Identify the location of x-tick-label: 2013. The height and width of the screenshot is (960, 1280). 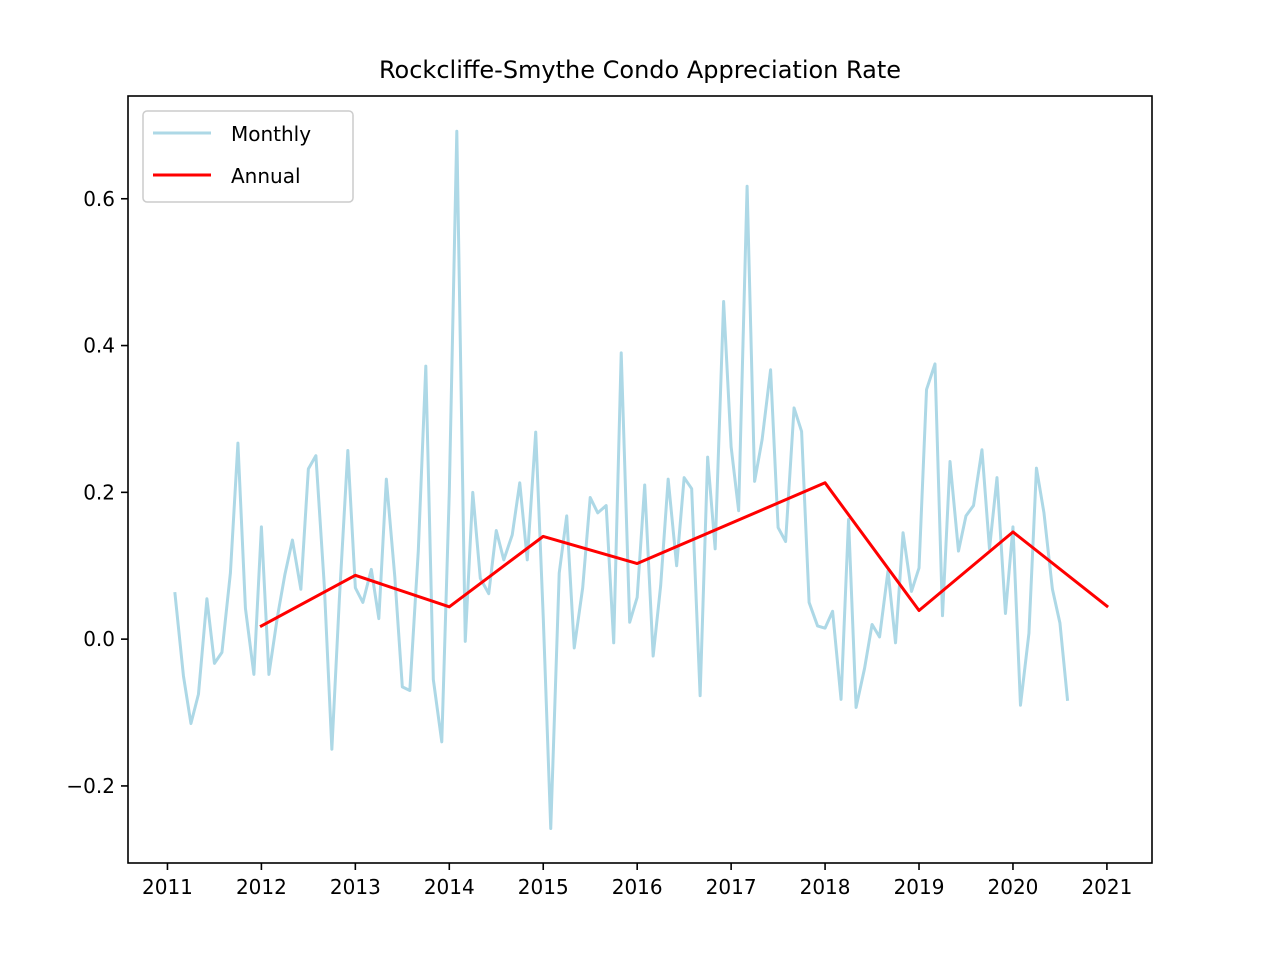
(355, 887).